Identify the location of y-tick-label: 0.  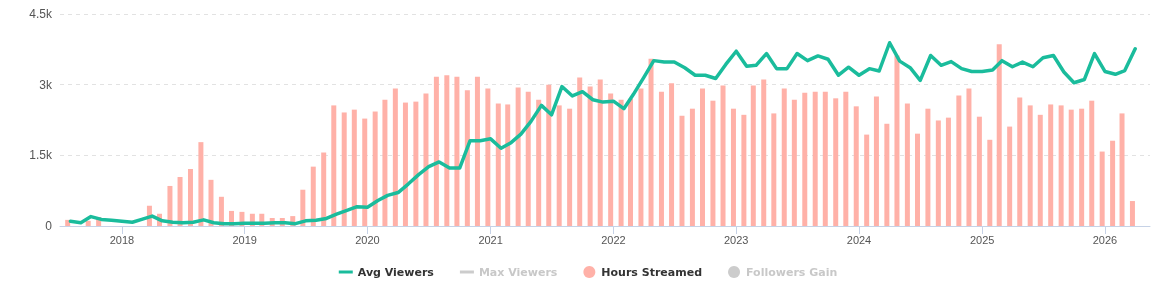
(49, 226).